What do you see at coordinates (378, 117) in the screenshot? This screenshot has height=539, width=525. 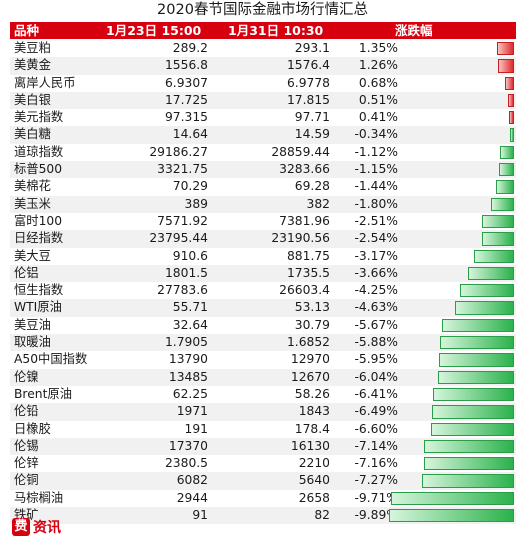 I see `row-change-percent: 0.41%` at bounding box center [378, 117].